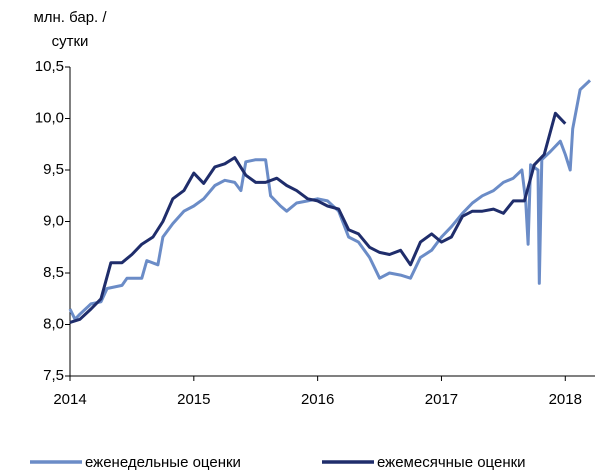 This screenshot has height=470, width=598. What do you see at coordinates (49, 117) in the screenshot?
I see `y-tick-label: 10,0` at bounding box center [49, 117].